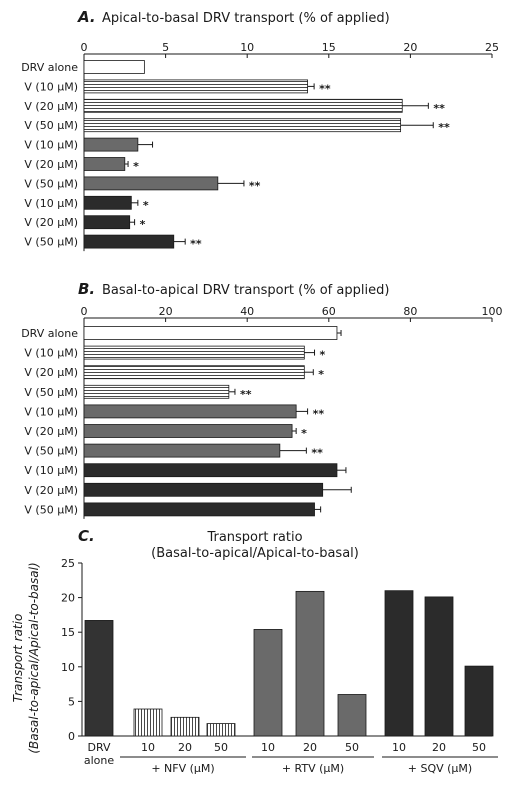  Describe the element at coordinates (71, 701) in the screenshot. I see `y-tick-label: 5` at that location.